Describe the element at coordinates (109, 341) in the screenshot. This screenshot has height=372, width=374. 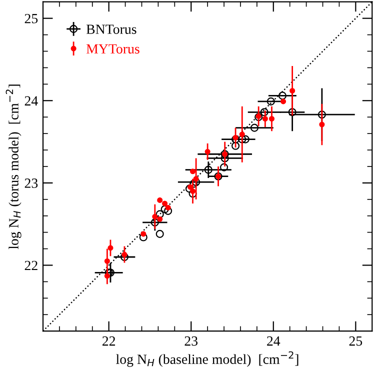
I see `x-tick-label: 22` at that location.